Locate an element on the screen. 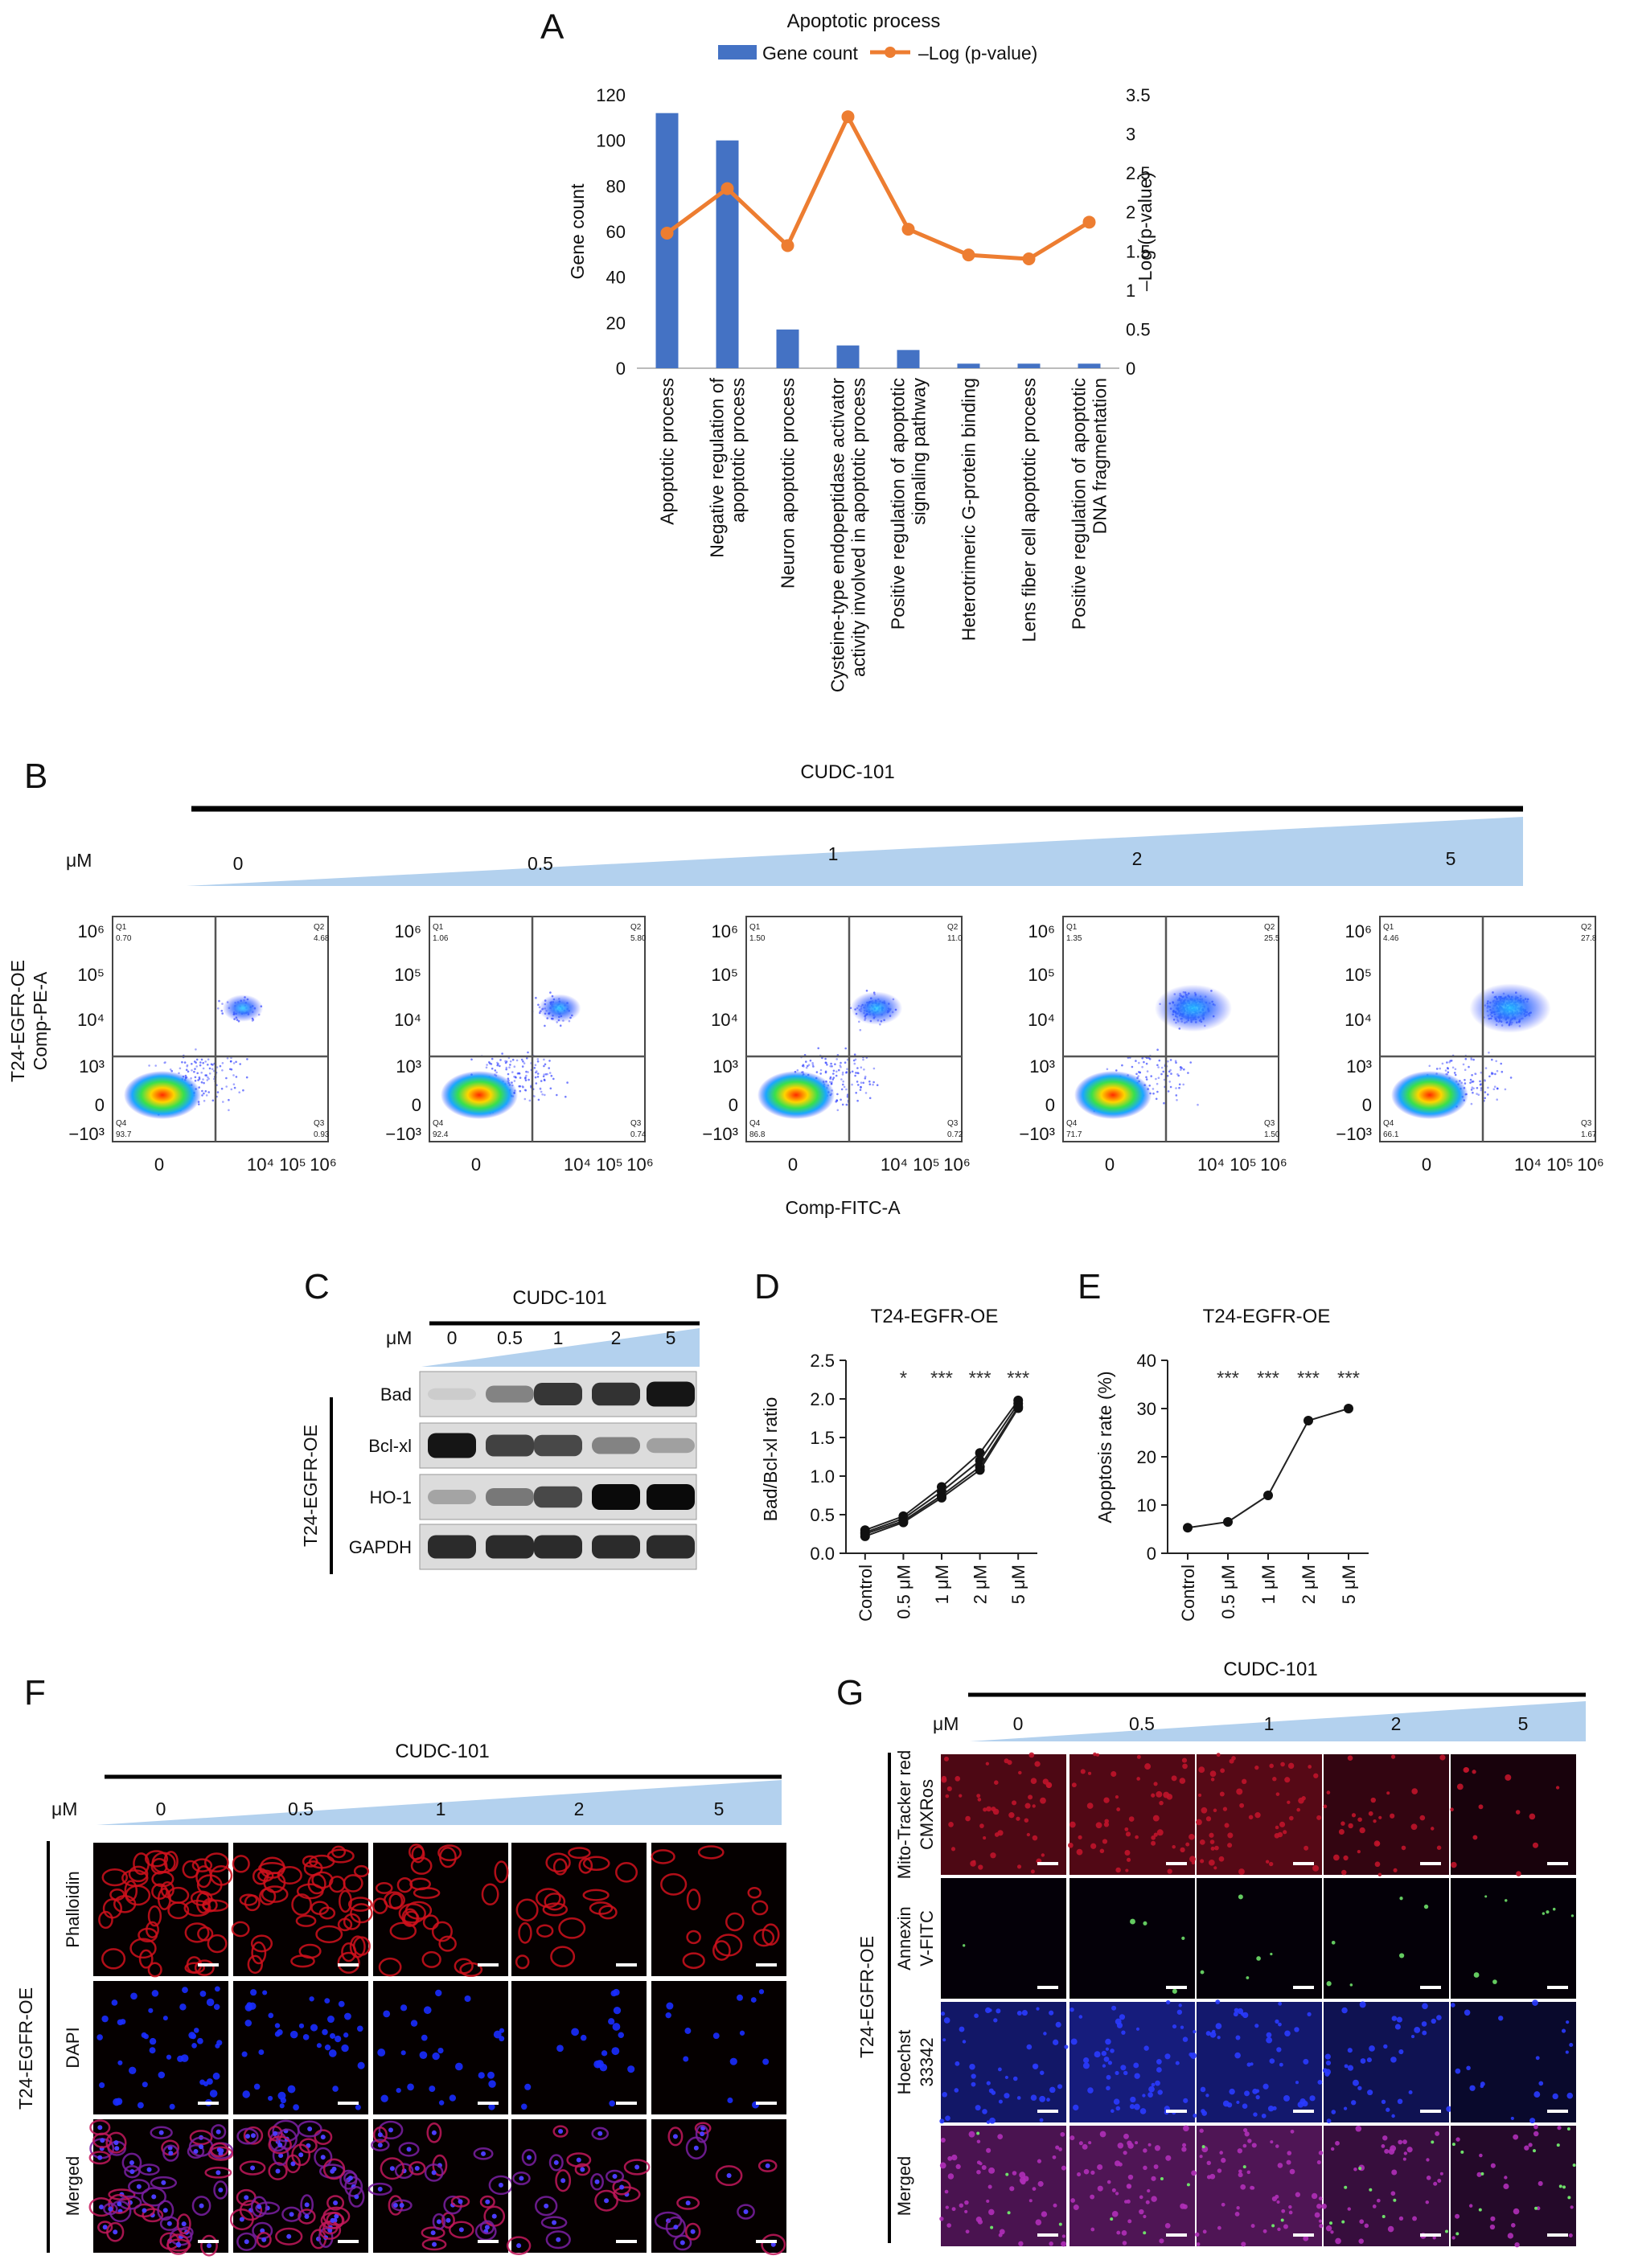  flow-quadrant-value: 0.72 is located at coordinates (955, 1134).